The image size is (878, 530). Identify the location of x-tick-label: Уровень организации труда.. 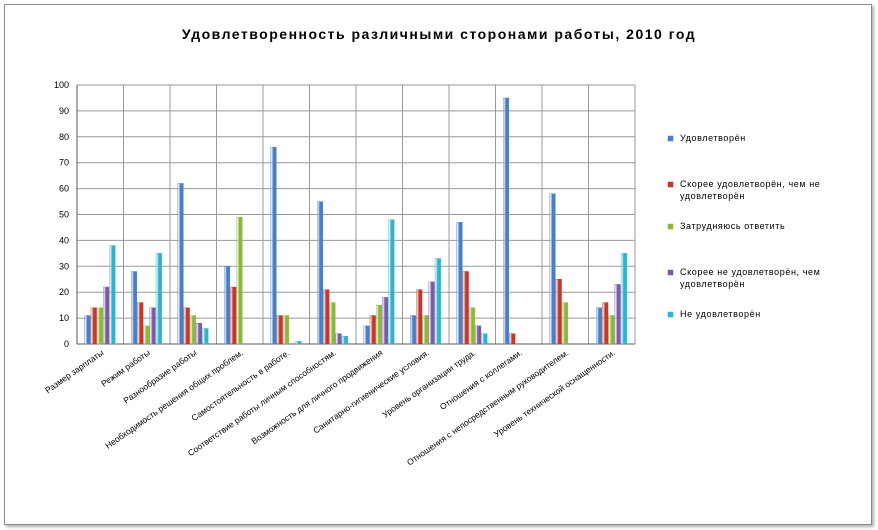
(428, 383).